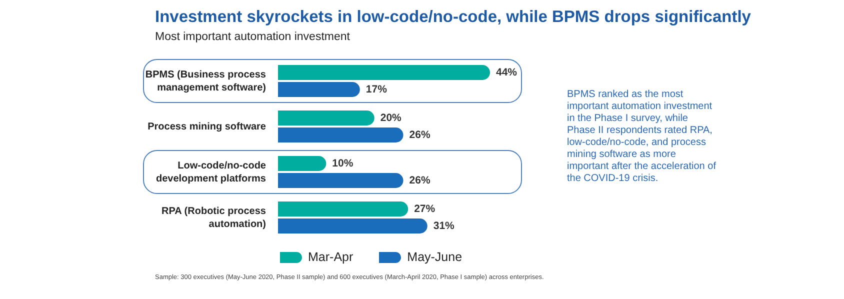 The height and width of the screenshot is (299, 844). I want to click on data-label: 17%, so click(377, 90).